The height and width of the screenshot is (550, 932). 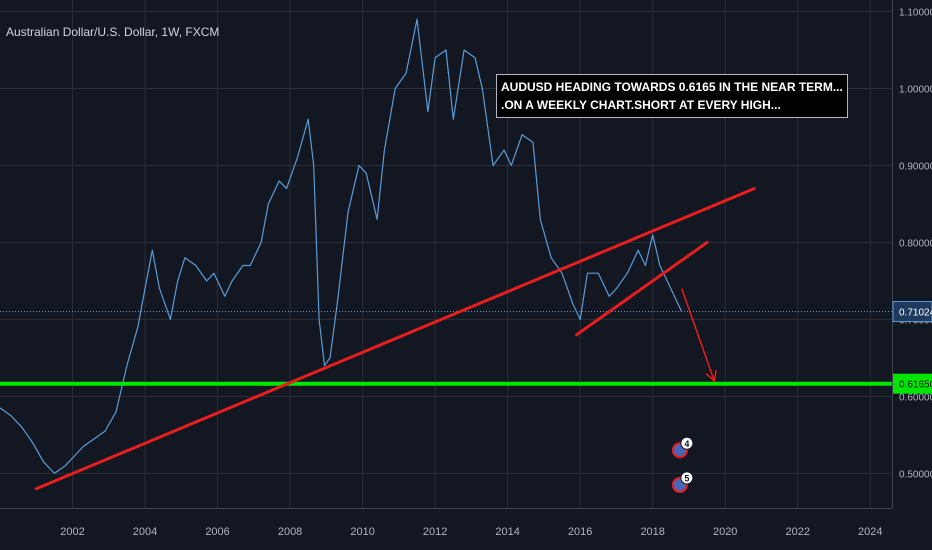 I want to click on x-tick-label: 2016, so click(x=580, y=532).